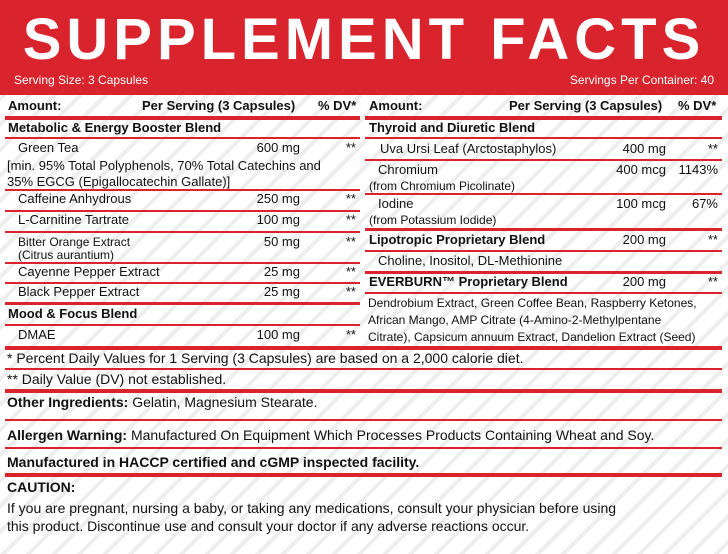 This screenshot has width=728, height=554. Describe the element at coordinates (470, 260) in the screenshot. I see `ingredient: Choline, Inositol, DL-Methionine` at that location.